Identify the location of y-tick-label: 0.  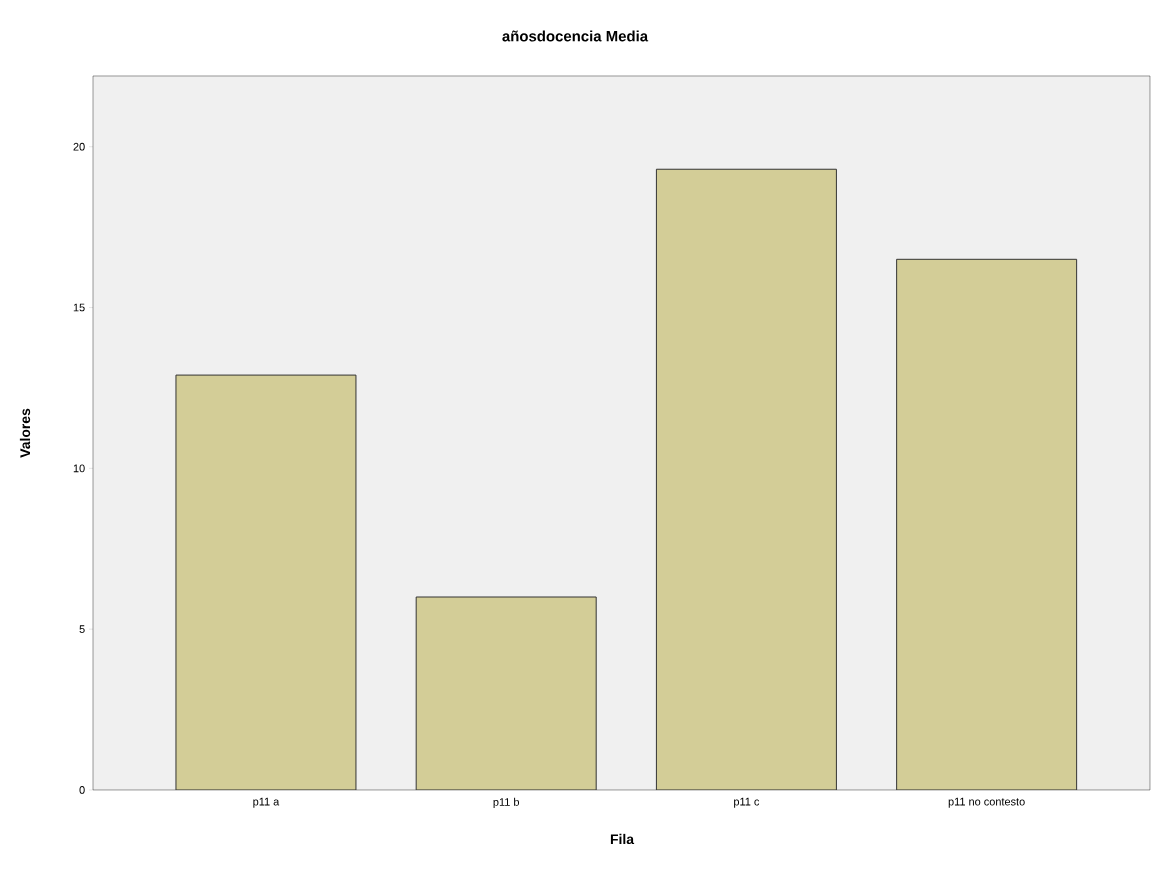
(82, 790).